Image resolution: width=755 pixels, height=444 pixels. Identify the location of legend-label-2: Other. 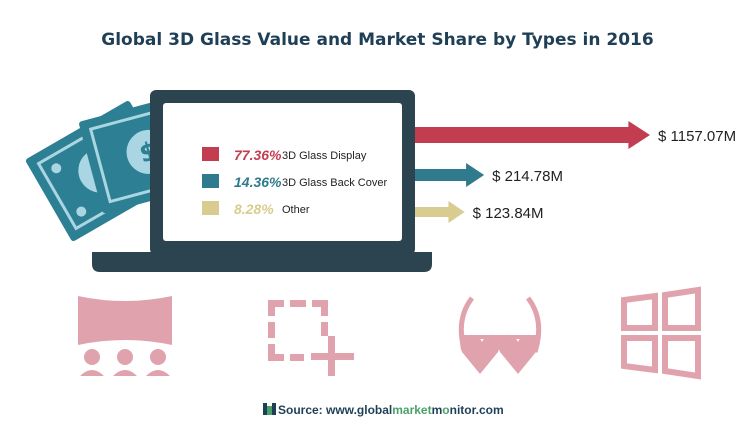
(296, 210).